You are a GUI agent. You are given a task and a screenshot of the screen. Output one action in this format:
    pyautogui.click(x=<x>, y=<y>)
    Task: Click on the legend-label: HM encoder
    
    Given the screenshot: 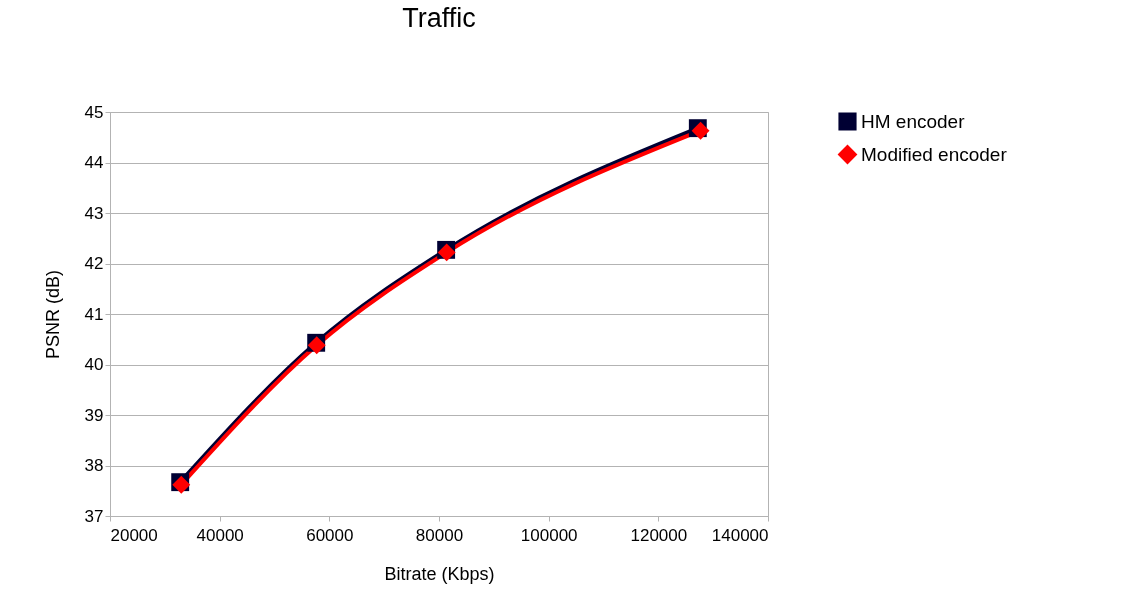 What is the action you would take?
    pyautogui.click(x=913, y=121)
    